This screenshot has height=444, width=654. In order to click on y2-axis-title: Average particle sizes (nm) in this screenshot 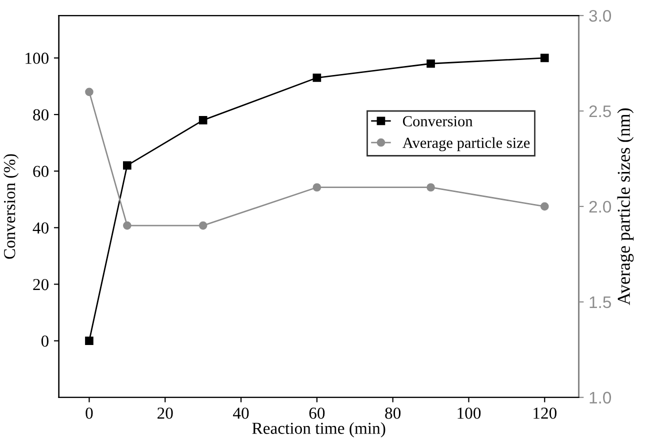, I will do `click(625, 207)`.